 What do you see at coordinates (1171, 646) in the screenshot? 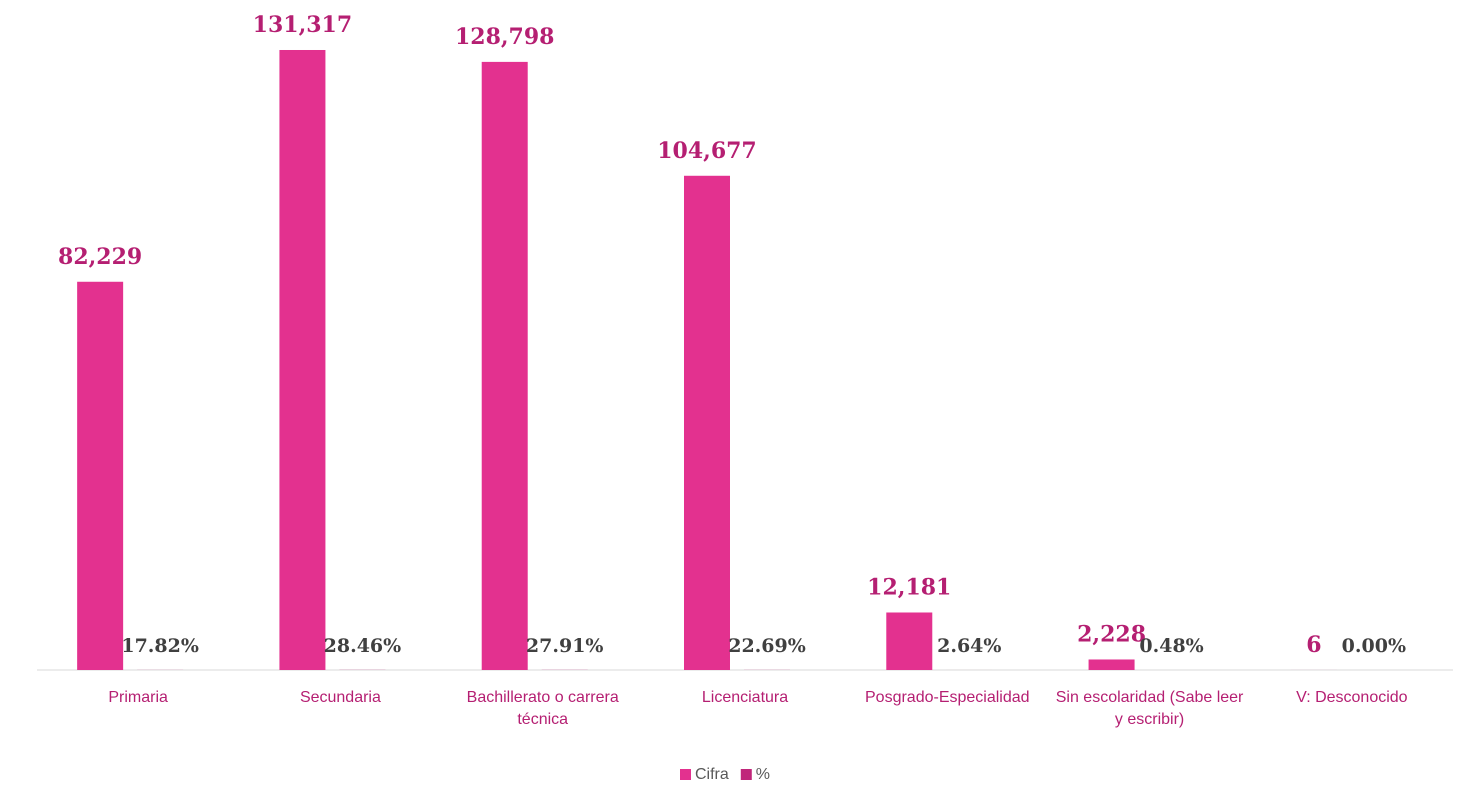
I see `value-label: 0.48%` at bounding box center [1171, 646].